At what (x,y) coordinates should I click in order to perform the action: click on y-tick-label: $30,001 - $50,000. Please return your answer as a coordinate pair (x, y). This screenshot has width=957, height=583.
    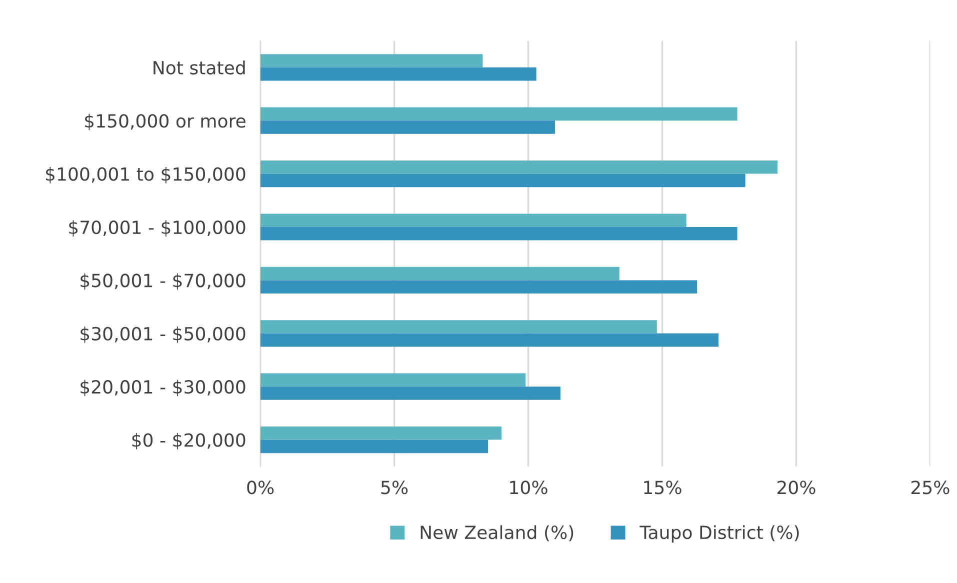
    Looking at the image, I should click on (163, 334).